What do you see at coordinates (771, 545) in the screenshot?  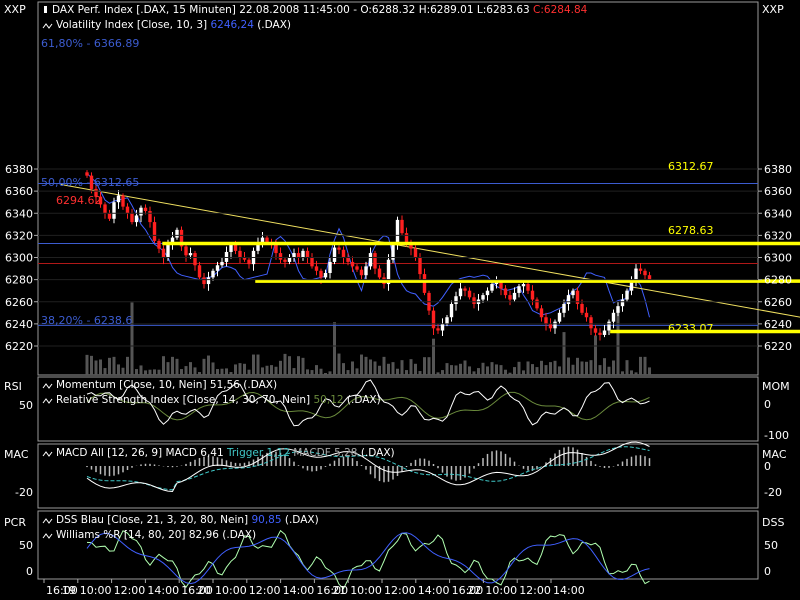 I see `sub-right-tick-label: 50` at bounding box center [771, 545].